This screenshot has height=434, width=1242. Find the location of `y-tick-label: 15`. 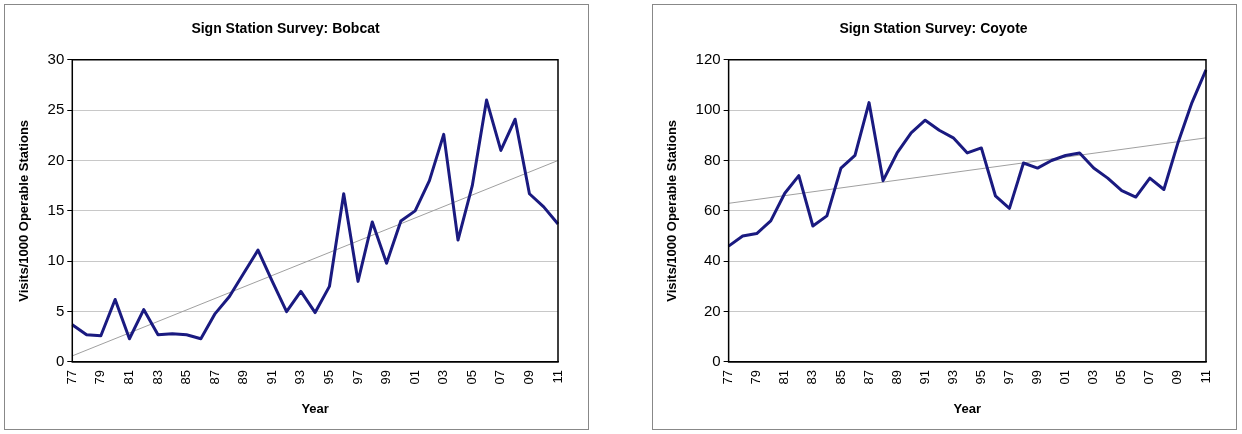

y-tick-label: 15 is located at coordinates (56, 210).